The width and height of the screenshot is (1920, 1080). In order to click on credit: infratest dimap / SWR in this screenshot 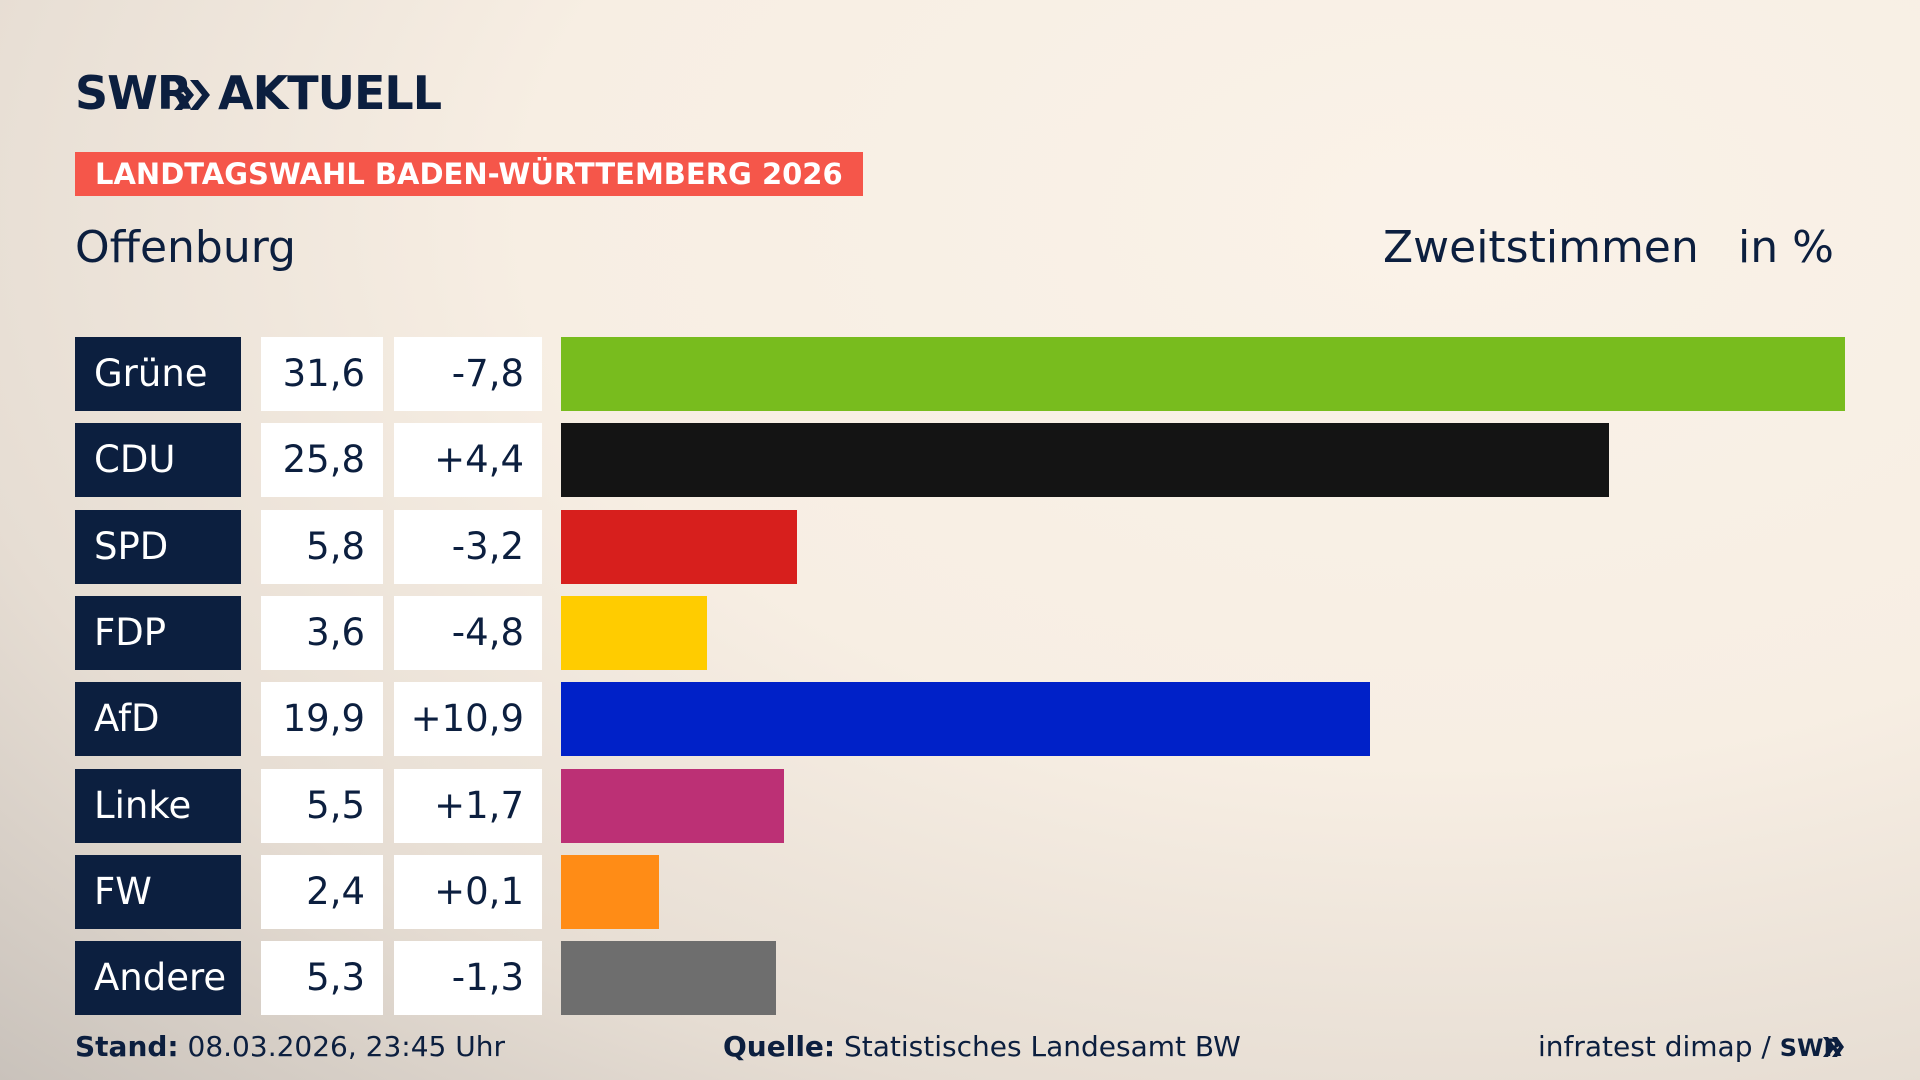, I will do `click(1690, 1046)`.